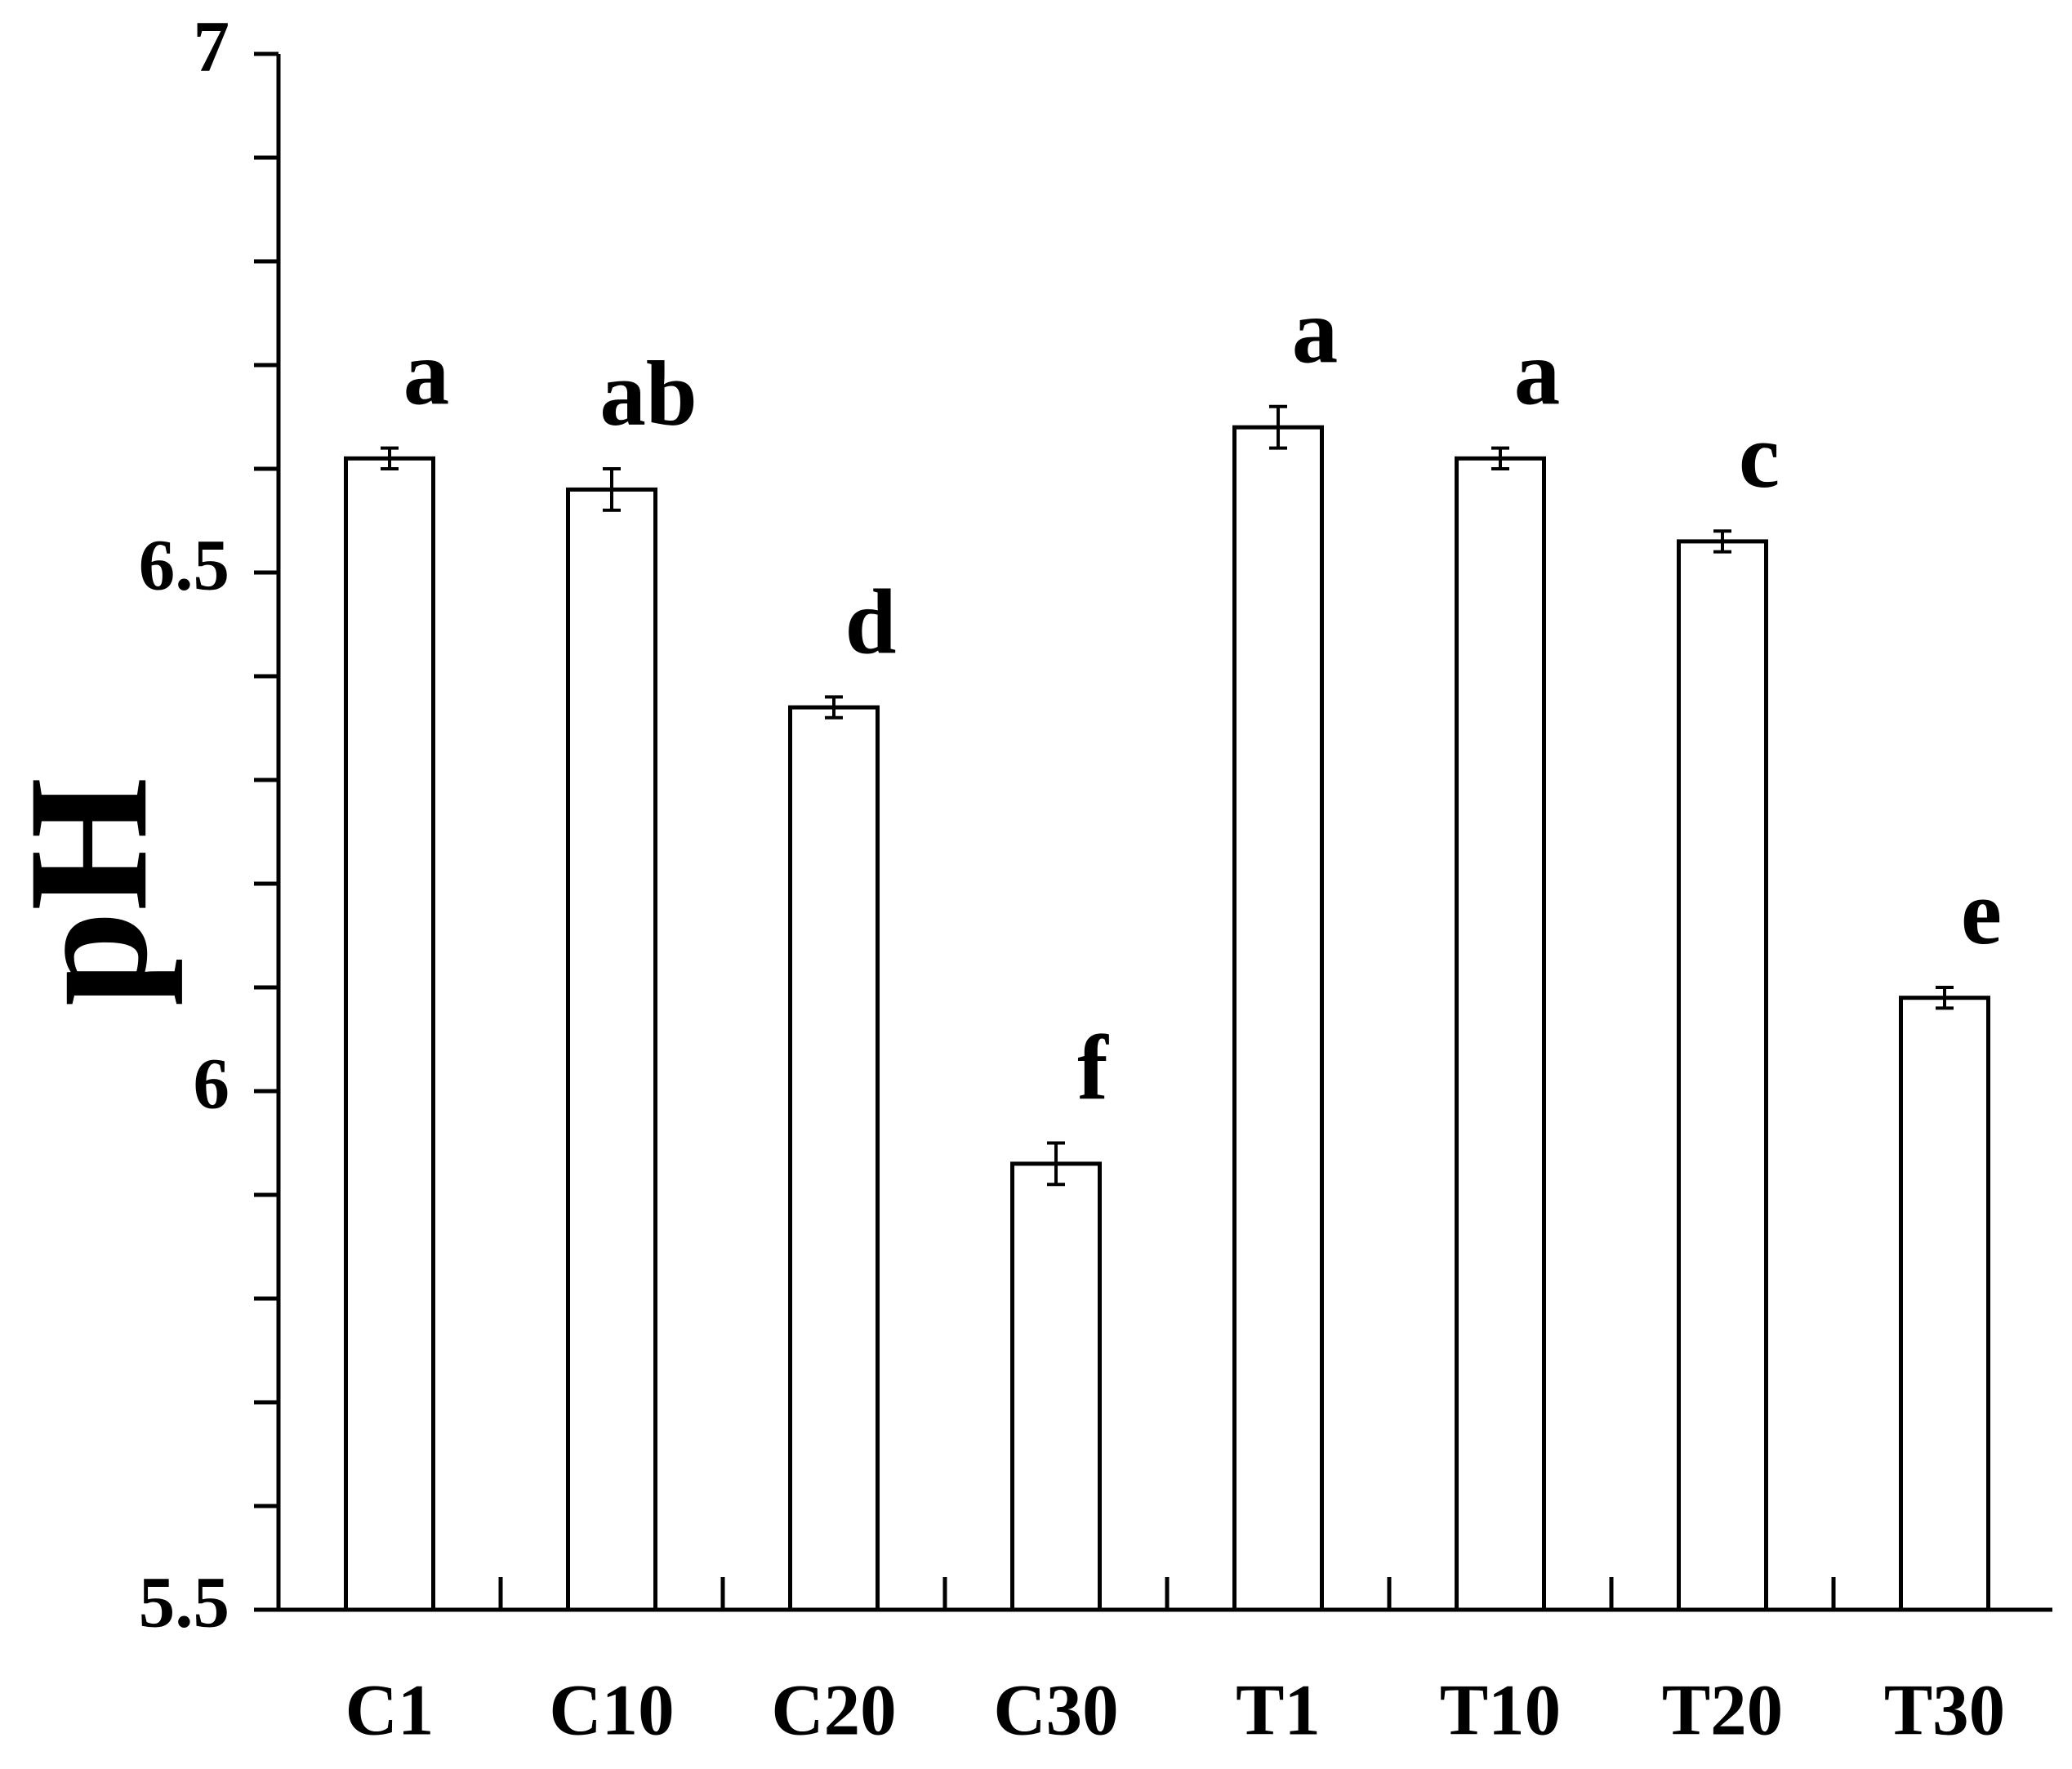 Image resolution: width=2072 pixels, height=1769 pixels. Describe the element at coordinates (91, 892) in the screenshot. I see `y-axis-title: pH` at that location.